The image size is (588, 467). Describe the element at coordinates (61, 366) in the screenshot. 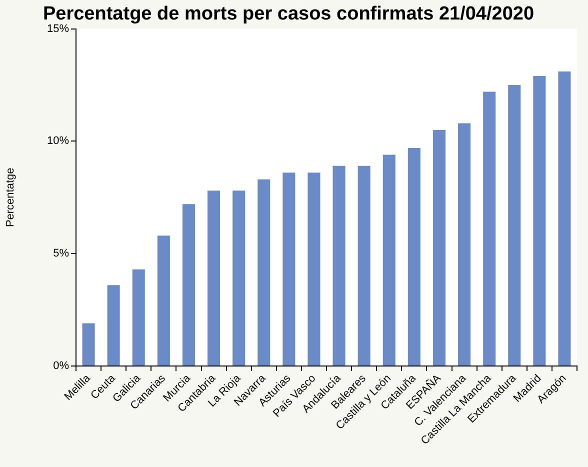

I see `y-tick-label: 0%` at that location.